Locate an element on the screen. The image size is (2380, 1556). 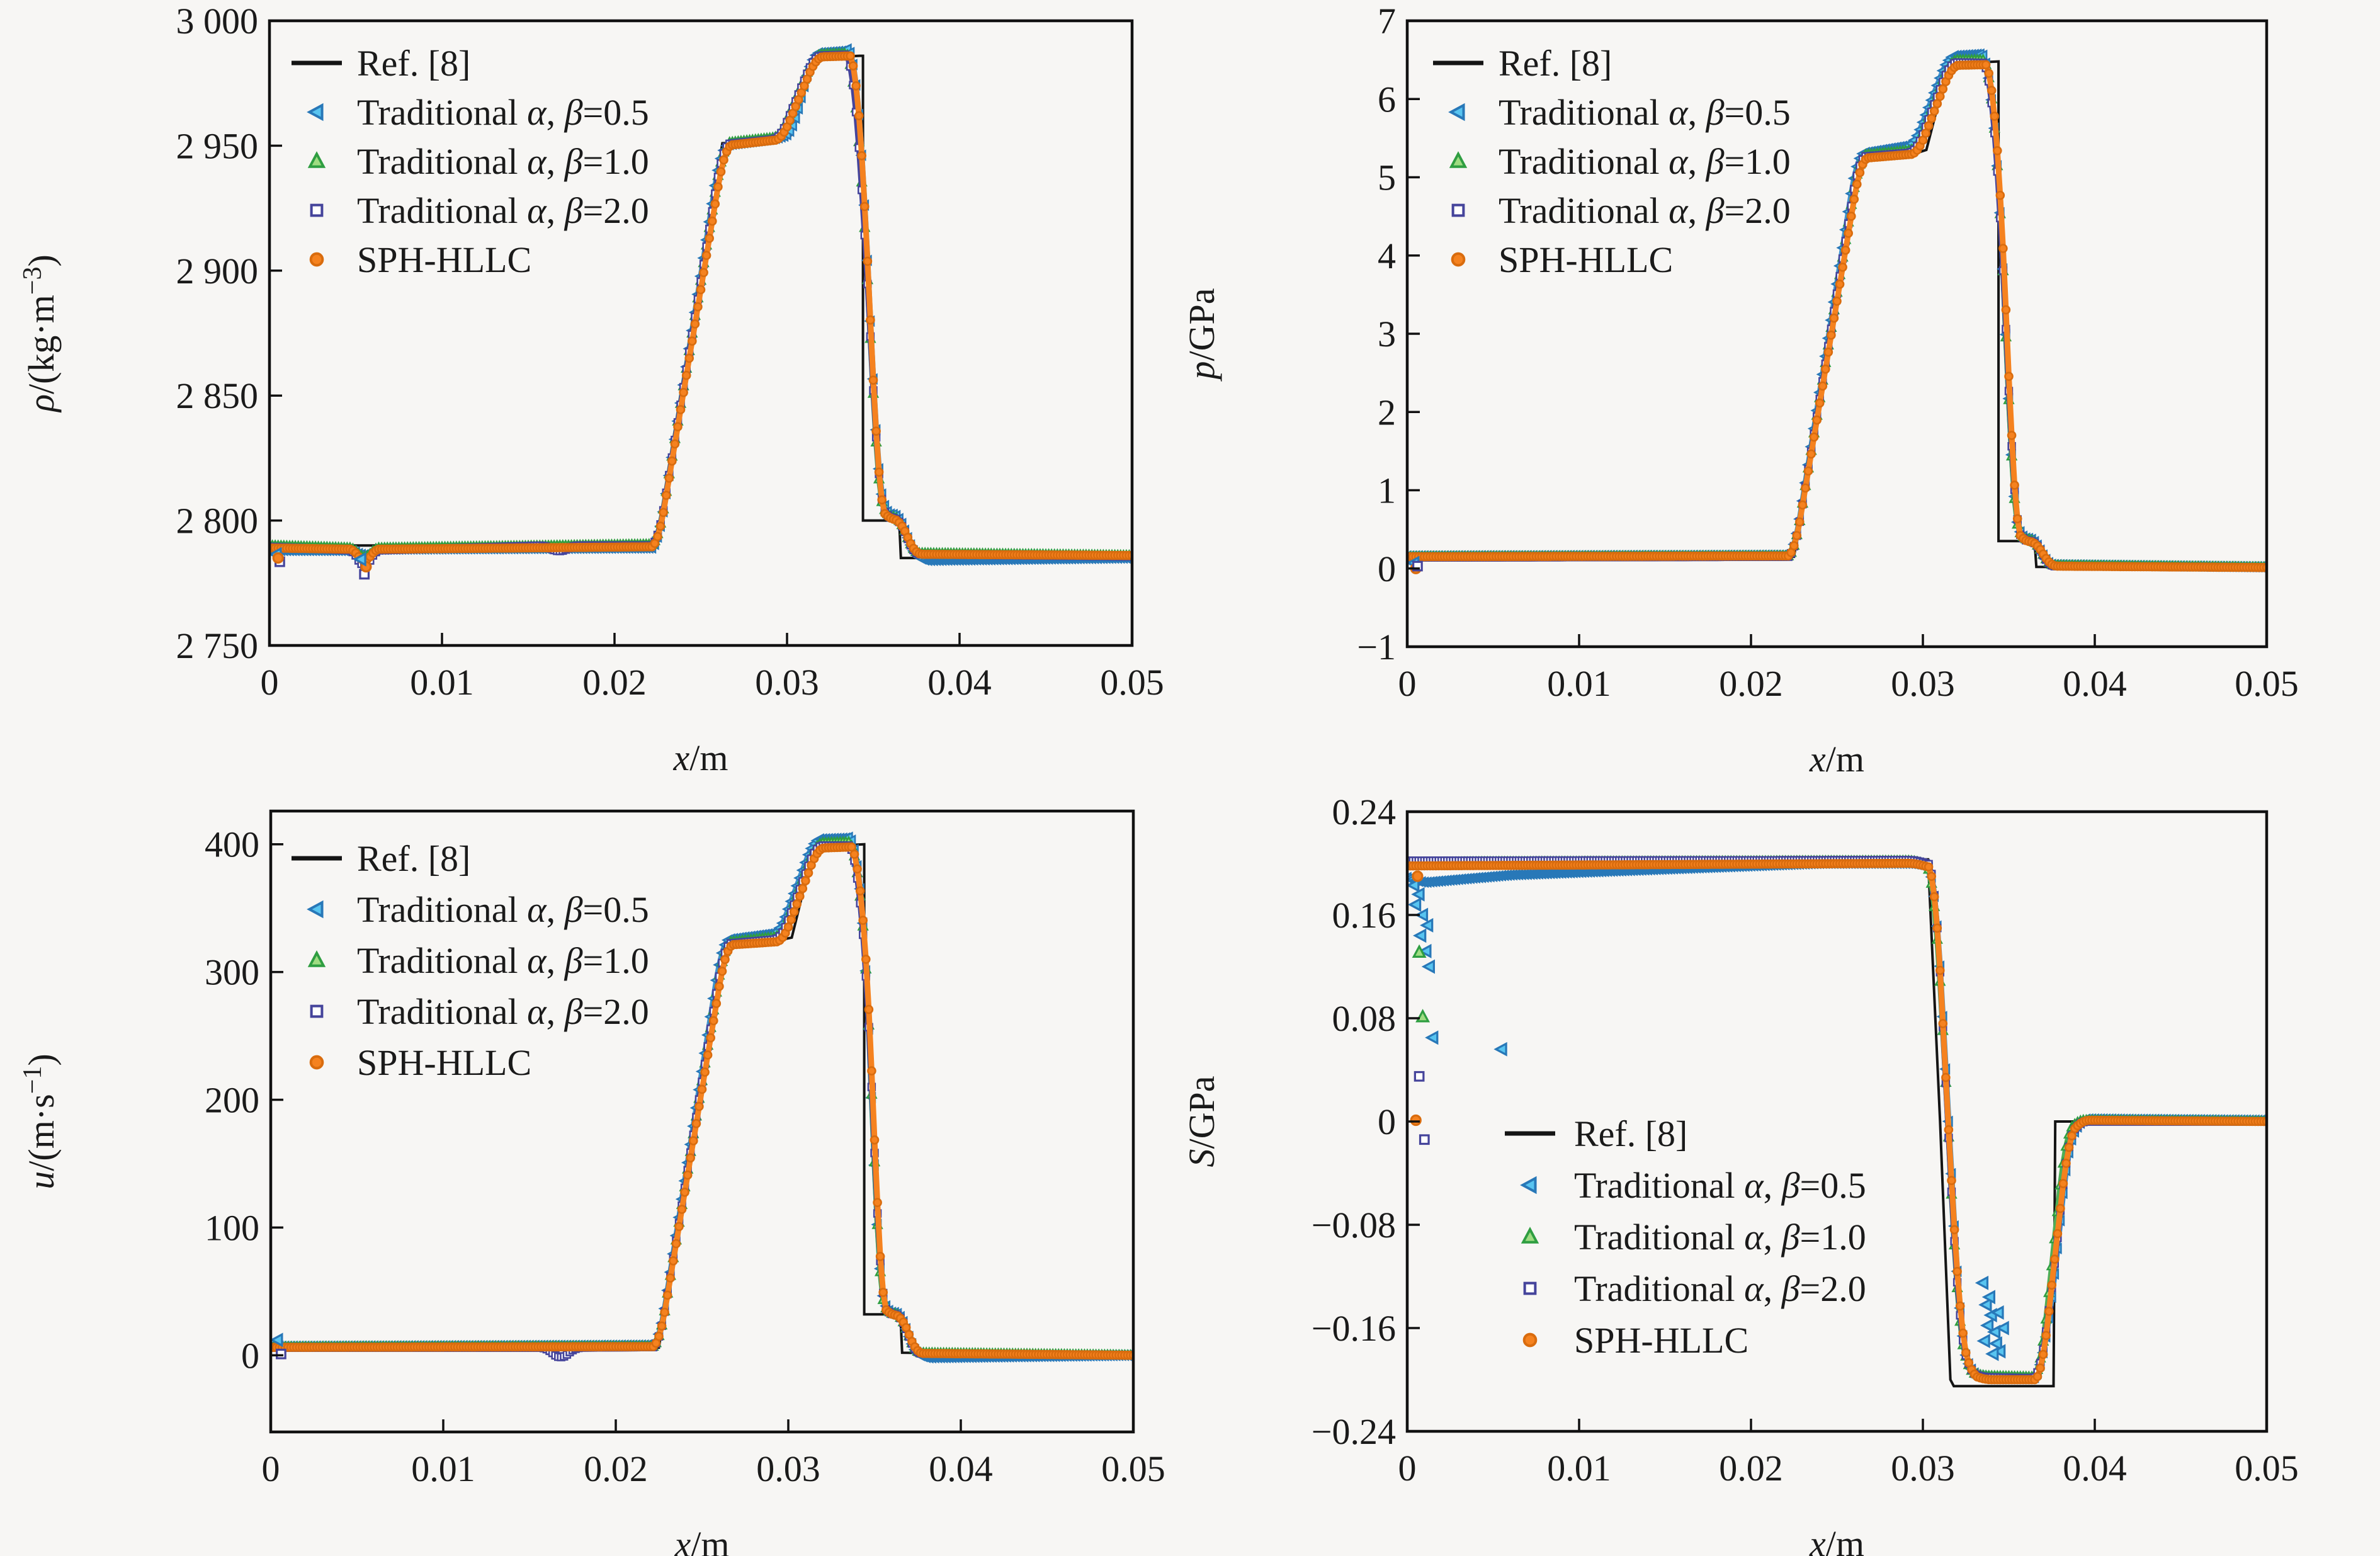
legend-tri-left-icon is located at coordinates (315, 112).